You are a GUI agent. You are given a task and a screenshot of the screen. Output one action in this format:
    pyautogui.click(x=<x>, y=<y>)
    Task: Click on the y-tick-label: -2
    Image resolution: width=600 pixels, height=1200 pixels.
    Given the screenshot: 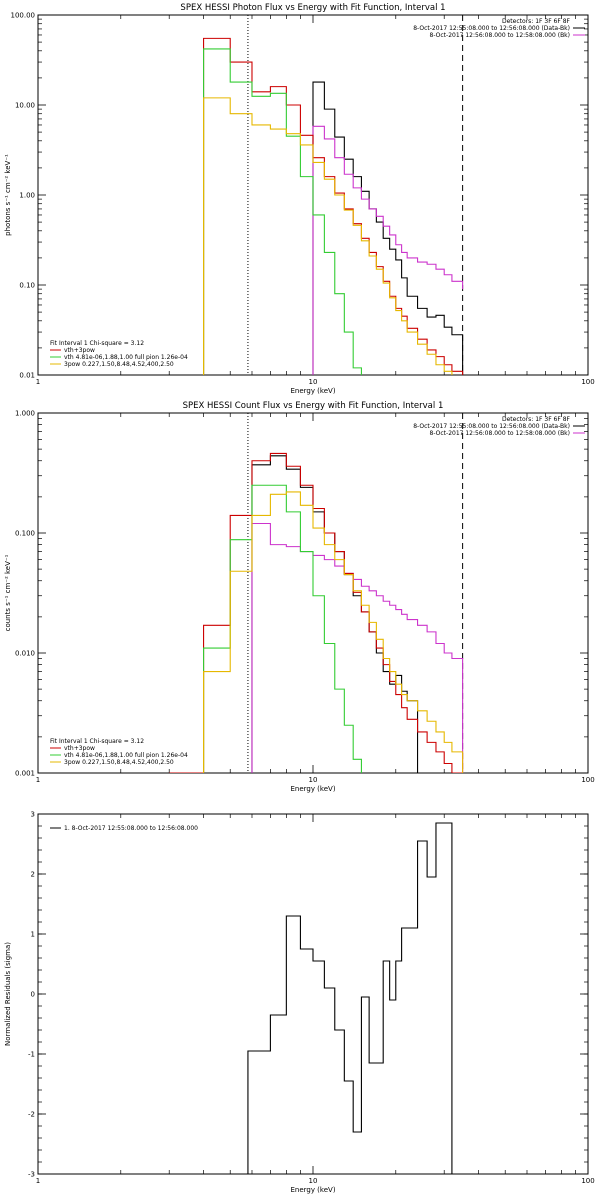 What is the action you would take?
    pyautogui.click(x=31, y=1115)
    